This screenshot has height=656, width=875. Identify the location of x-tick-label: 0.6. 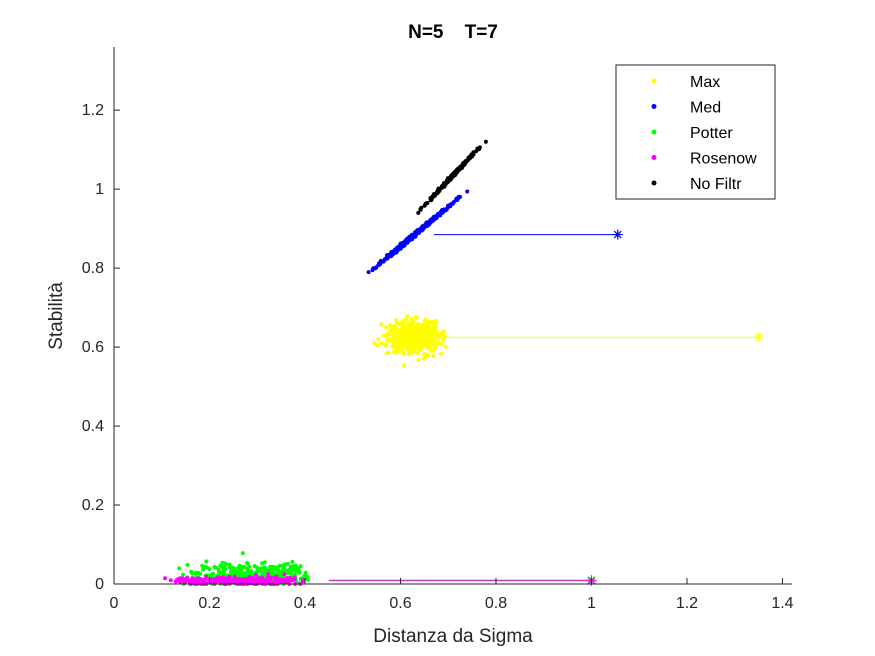
(400, 603).